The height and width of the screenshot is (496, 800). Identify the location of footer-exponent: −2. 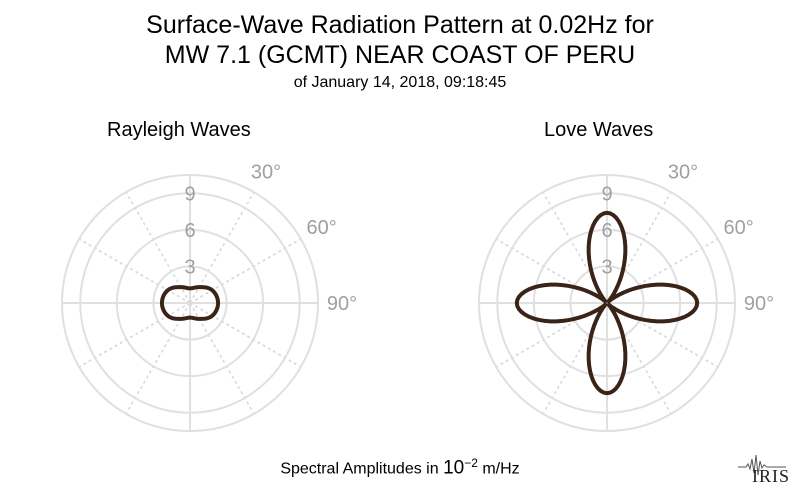
(471, 463).